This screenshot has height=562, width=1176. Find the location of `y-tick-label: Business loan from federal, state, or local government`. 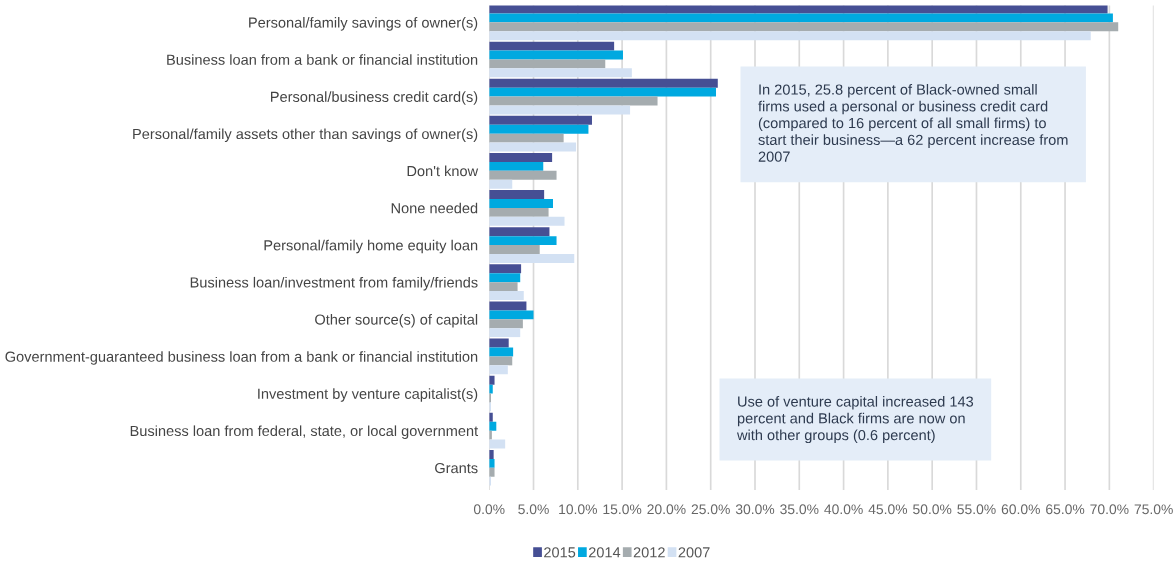

y-tick-label: Business loan from federal, state, or local government is located at coordinates (304, 432).